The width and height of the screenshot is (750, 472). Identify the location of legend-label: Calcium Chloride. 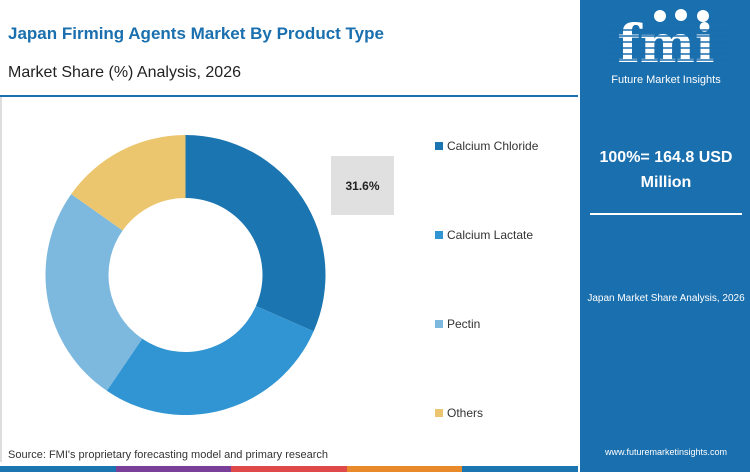
(493, 146).